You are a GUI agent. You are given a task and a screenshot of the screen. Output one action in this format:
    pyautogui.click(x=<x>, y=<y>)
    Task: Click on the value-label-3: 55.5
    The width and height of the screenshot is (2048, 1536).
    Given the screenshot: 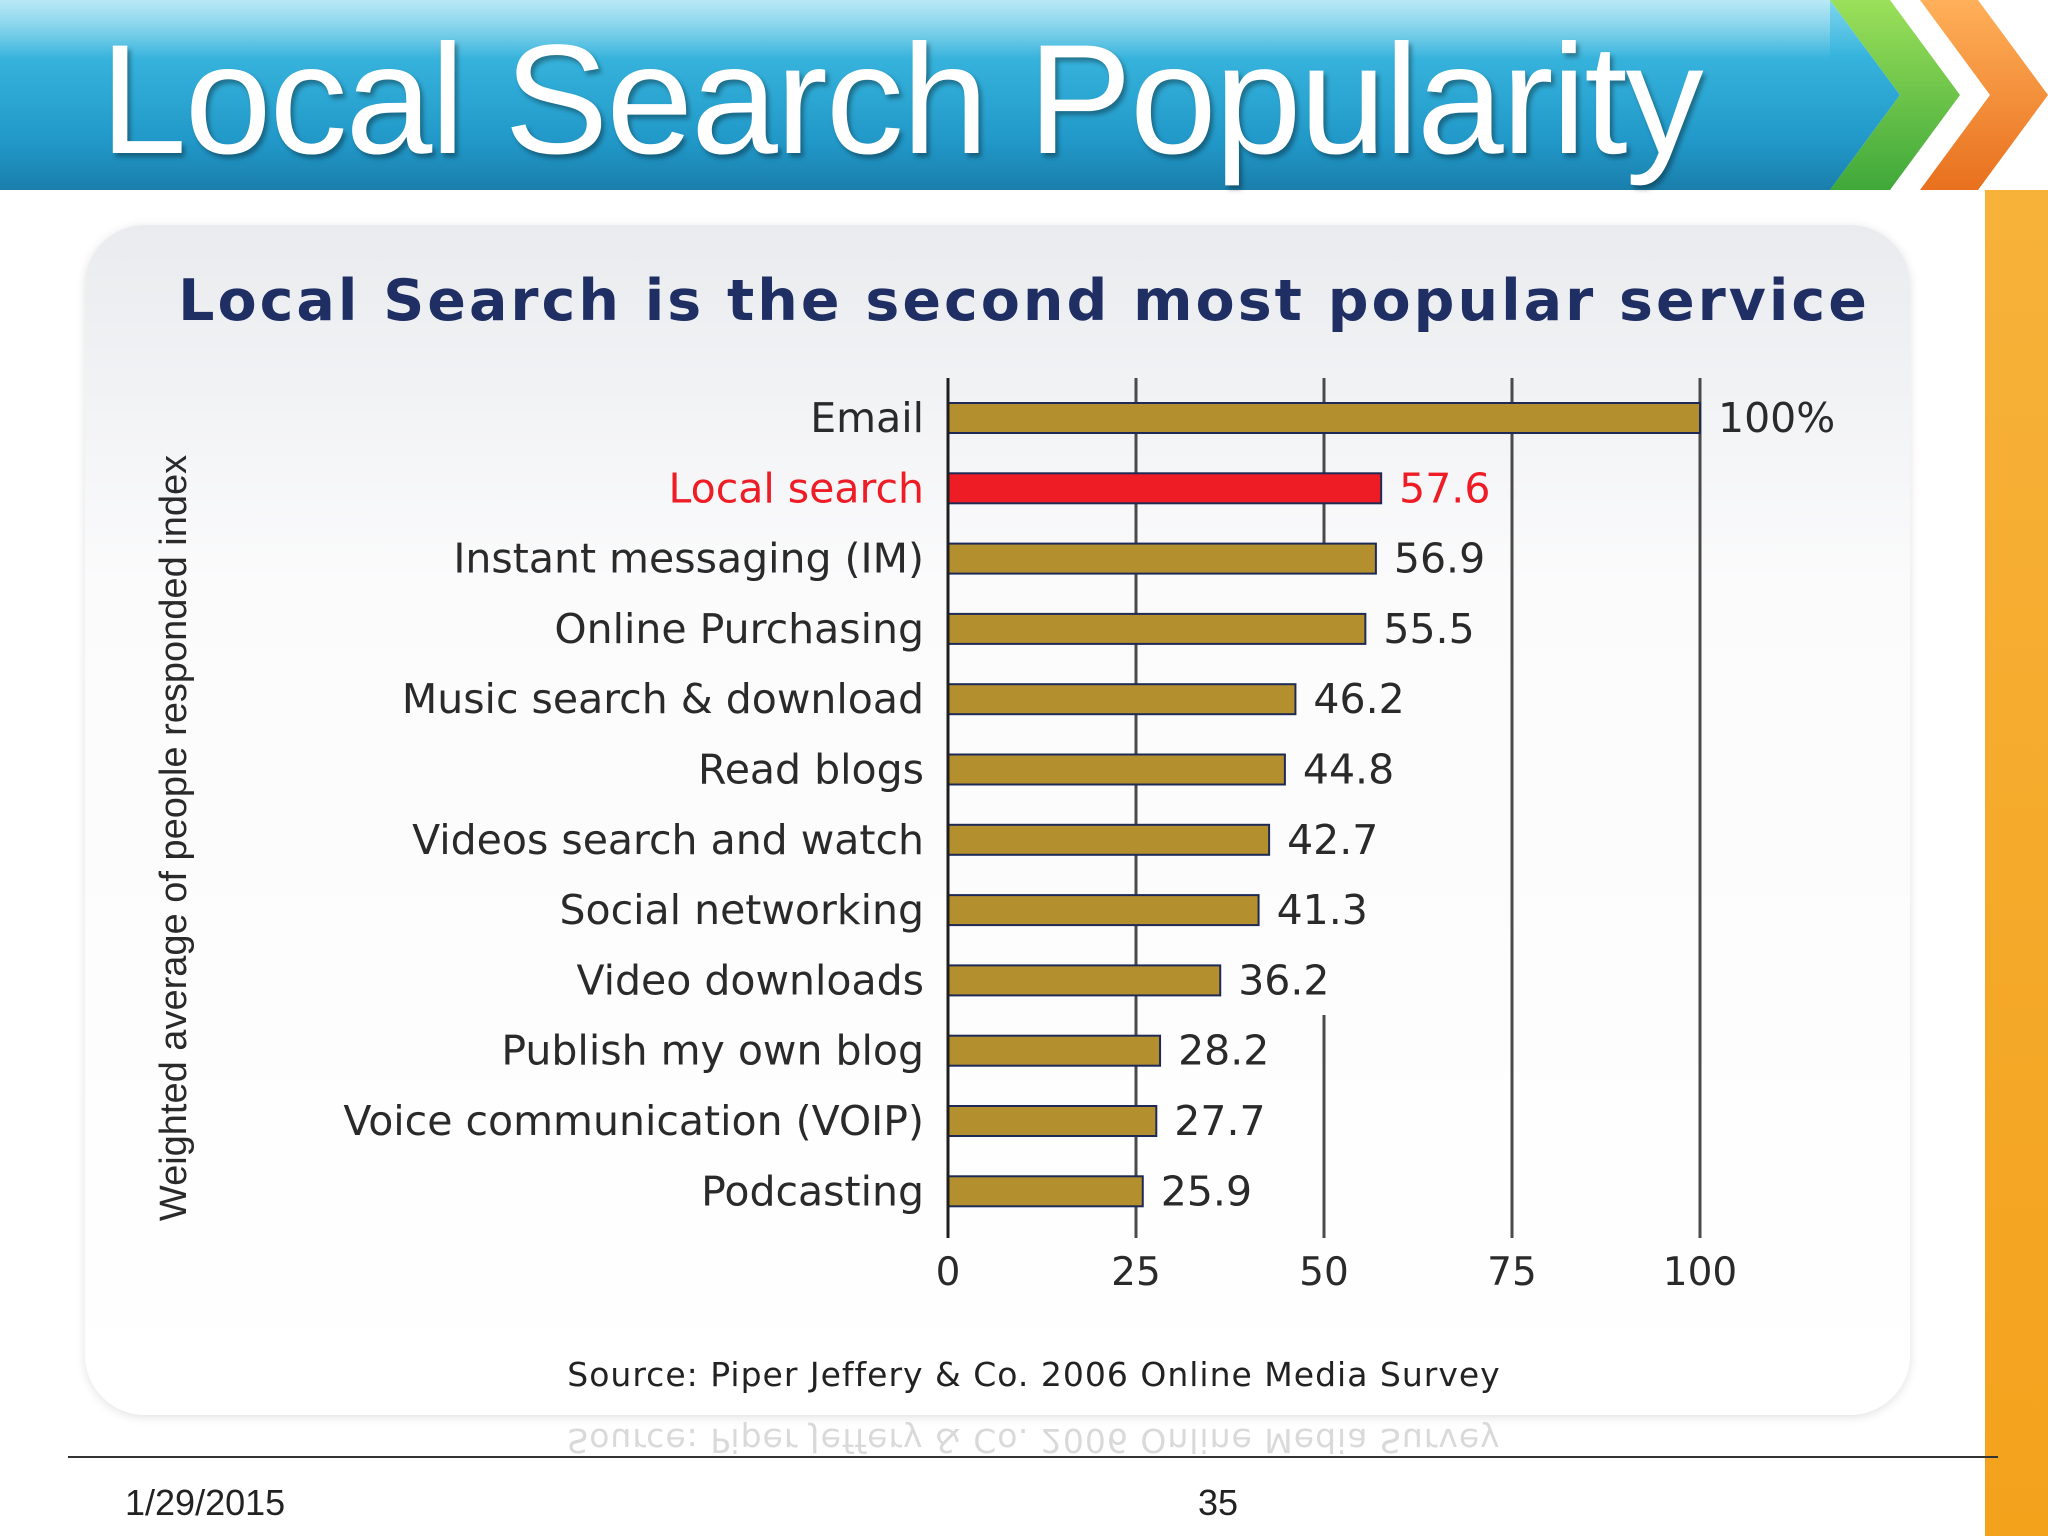 What is the action you would take?
    pyautogui.click(x=1428, y=629)
    